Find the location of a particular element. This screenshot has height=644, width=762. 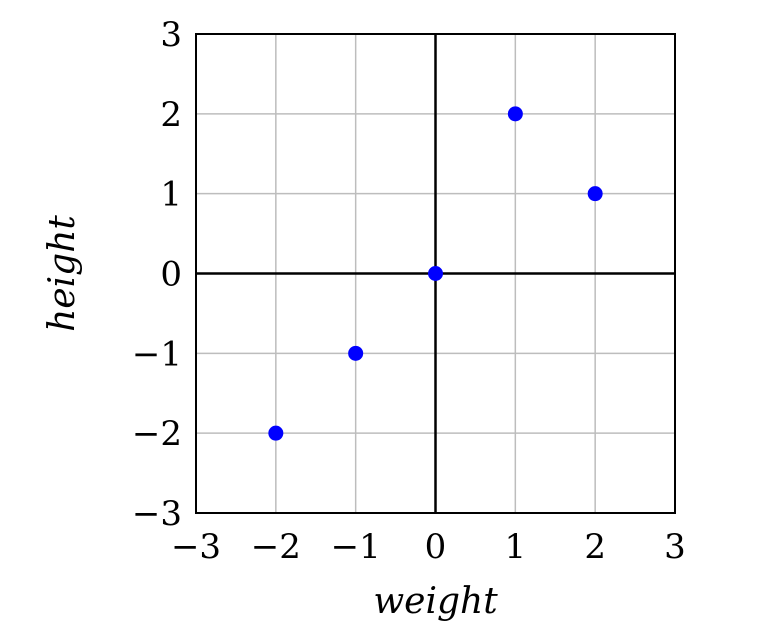

x-axis-title: weight is located at coordinates (435, 601).